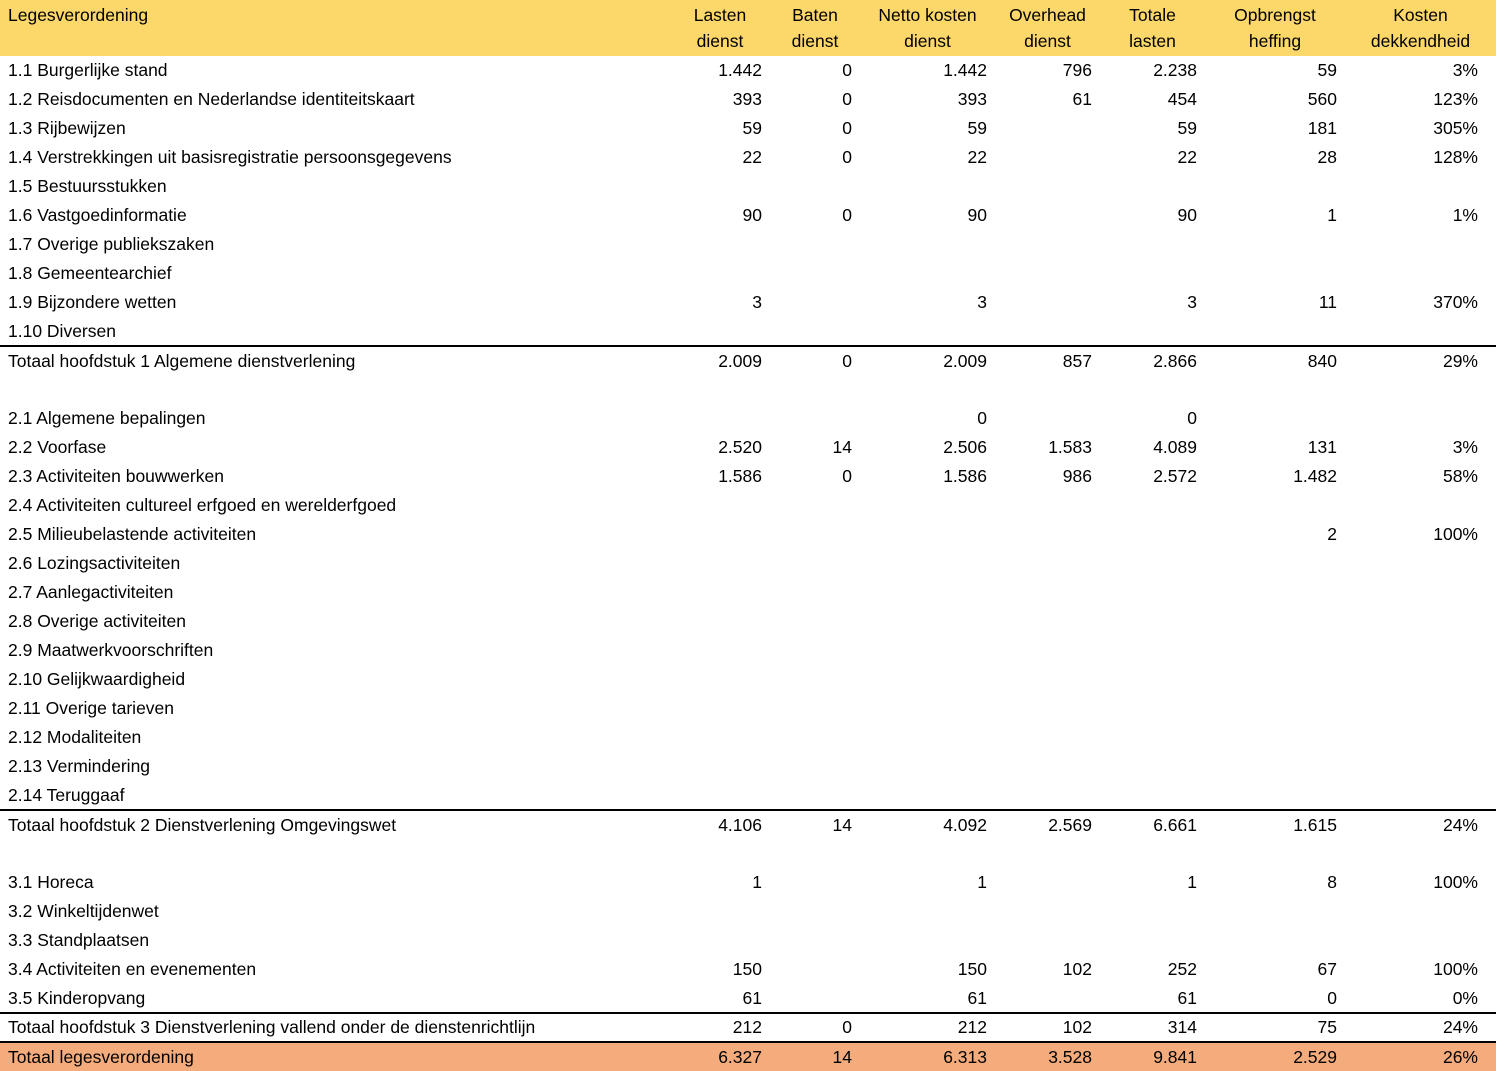 The height and width of the screenshot is (1071, 1510). Describe the element at coordinates (1047, 15) in the screenshot. I see `column-header-line: Overhead` at that location.